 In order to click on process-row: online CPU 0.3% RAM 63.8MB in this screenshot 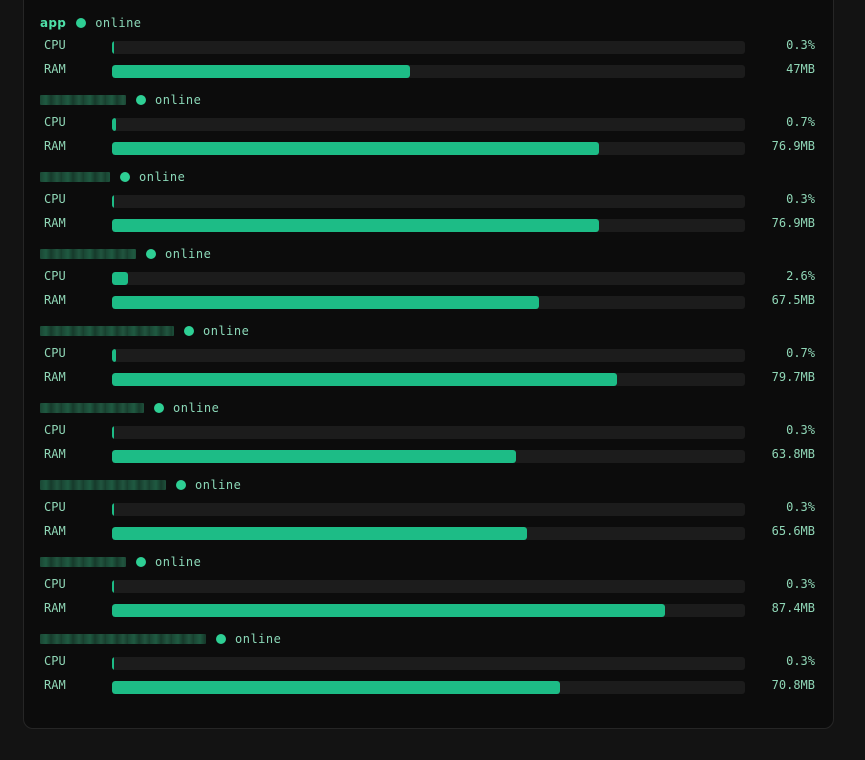, I will do `click(428, 436)`.